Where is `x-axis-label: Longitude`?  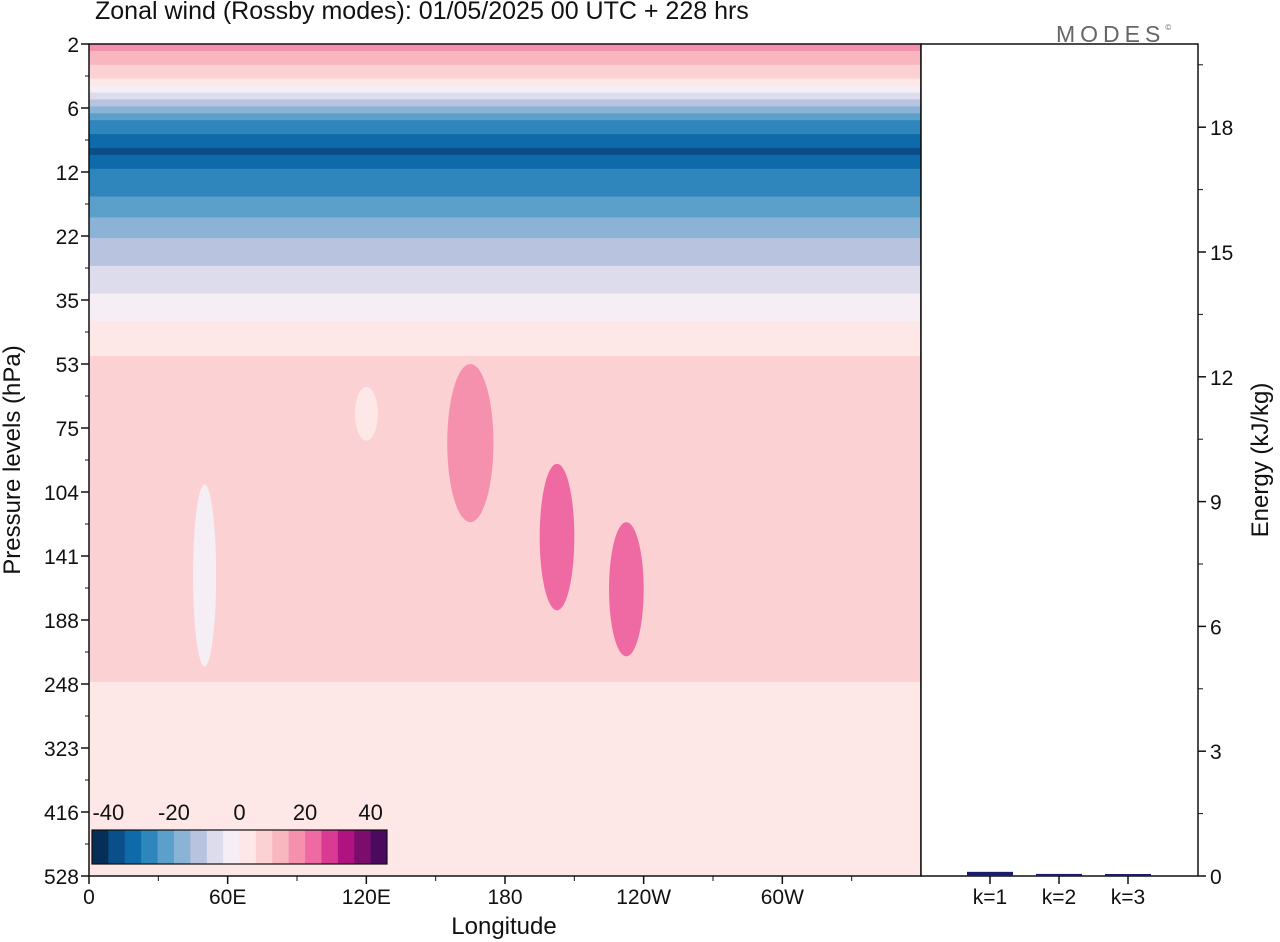
x-axis-label: Longitude is located at coordinates (503, 926).